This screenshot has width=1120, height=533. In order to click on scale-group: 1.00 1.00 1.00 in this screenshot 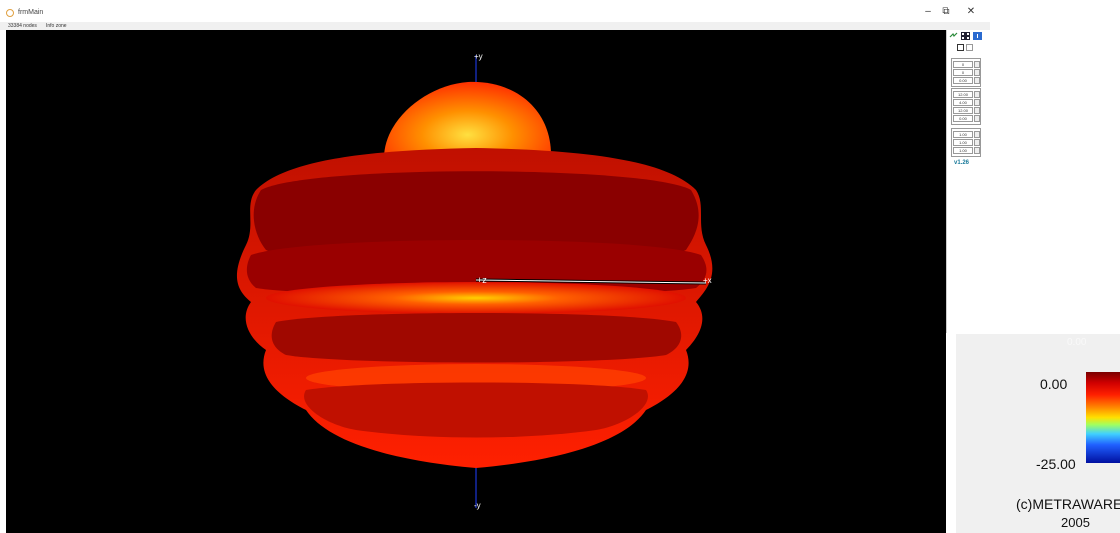, I will do `click(966, 142)`.